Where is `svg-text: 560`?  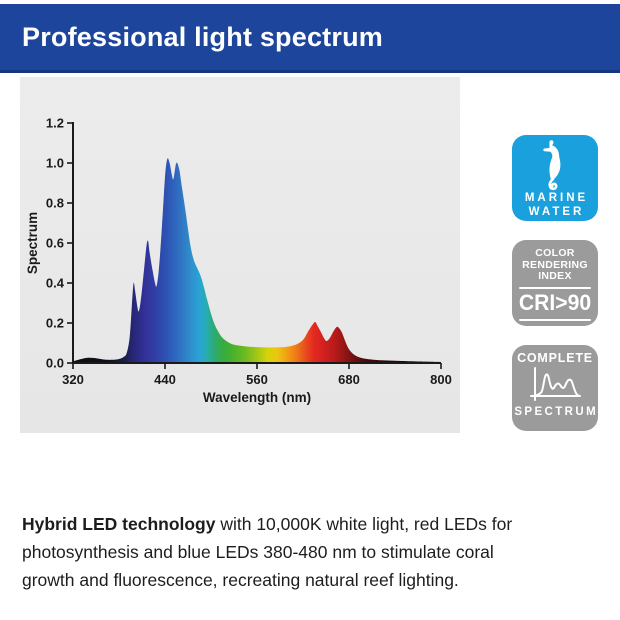
svg-text: 560 is located at coordinates (257, 379).